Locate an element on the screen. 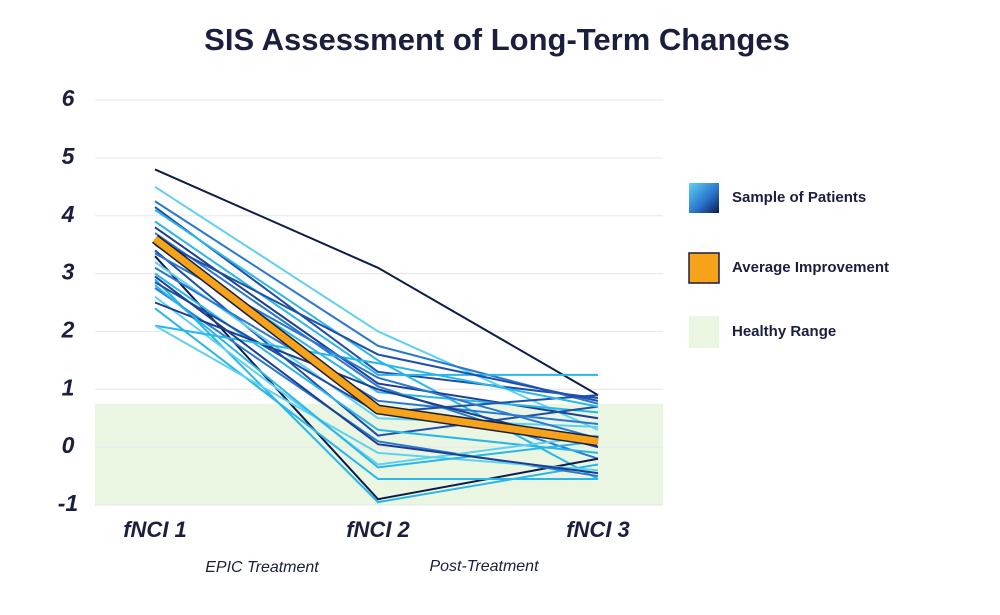  chart-title: SIS Assessment of Long-Term Changes is located at coordinates (497, 39).